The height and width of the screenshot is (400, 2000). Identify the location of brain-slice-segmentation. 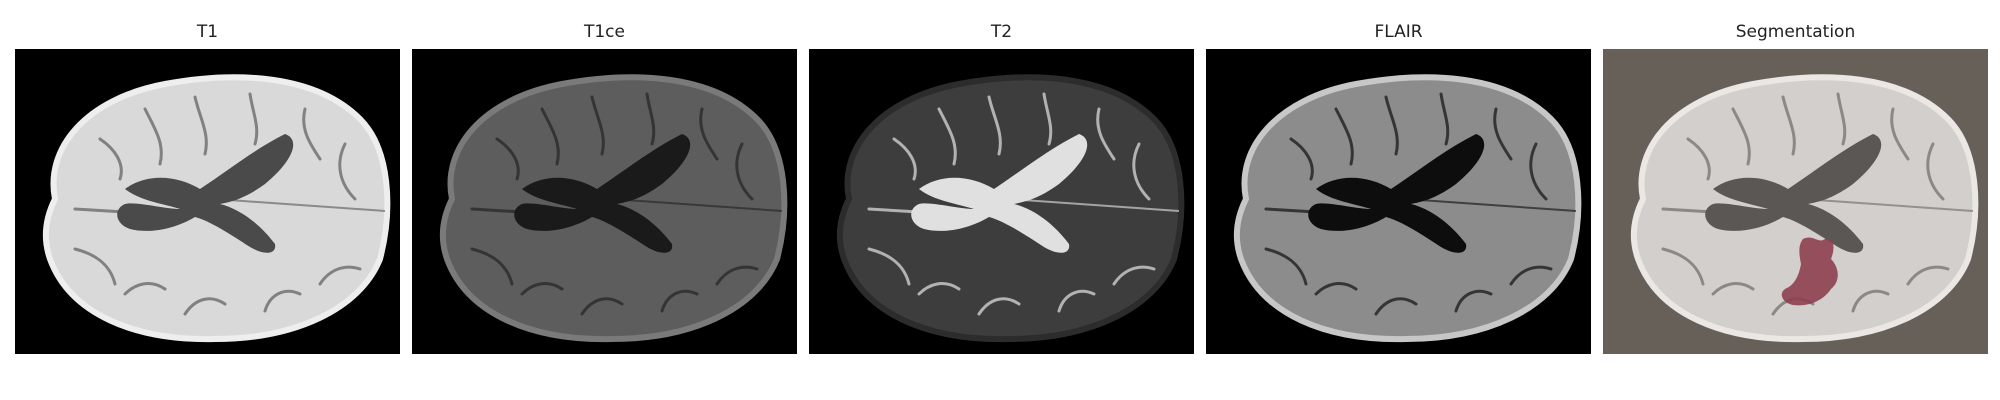
(1795, 201).